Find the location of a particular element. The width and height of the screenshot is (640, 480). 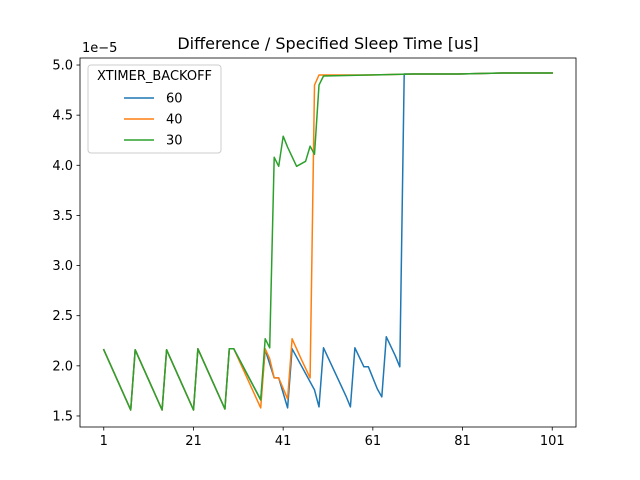

y-offset-text: 1e−5 is located at coordinates (99, 48).